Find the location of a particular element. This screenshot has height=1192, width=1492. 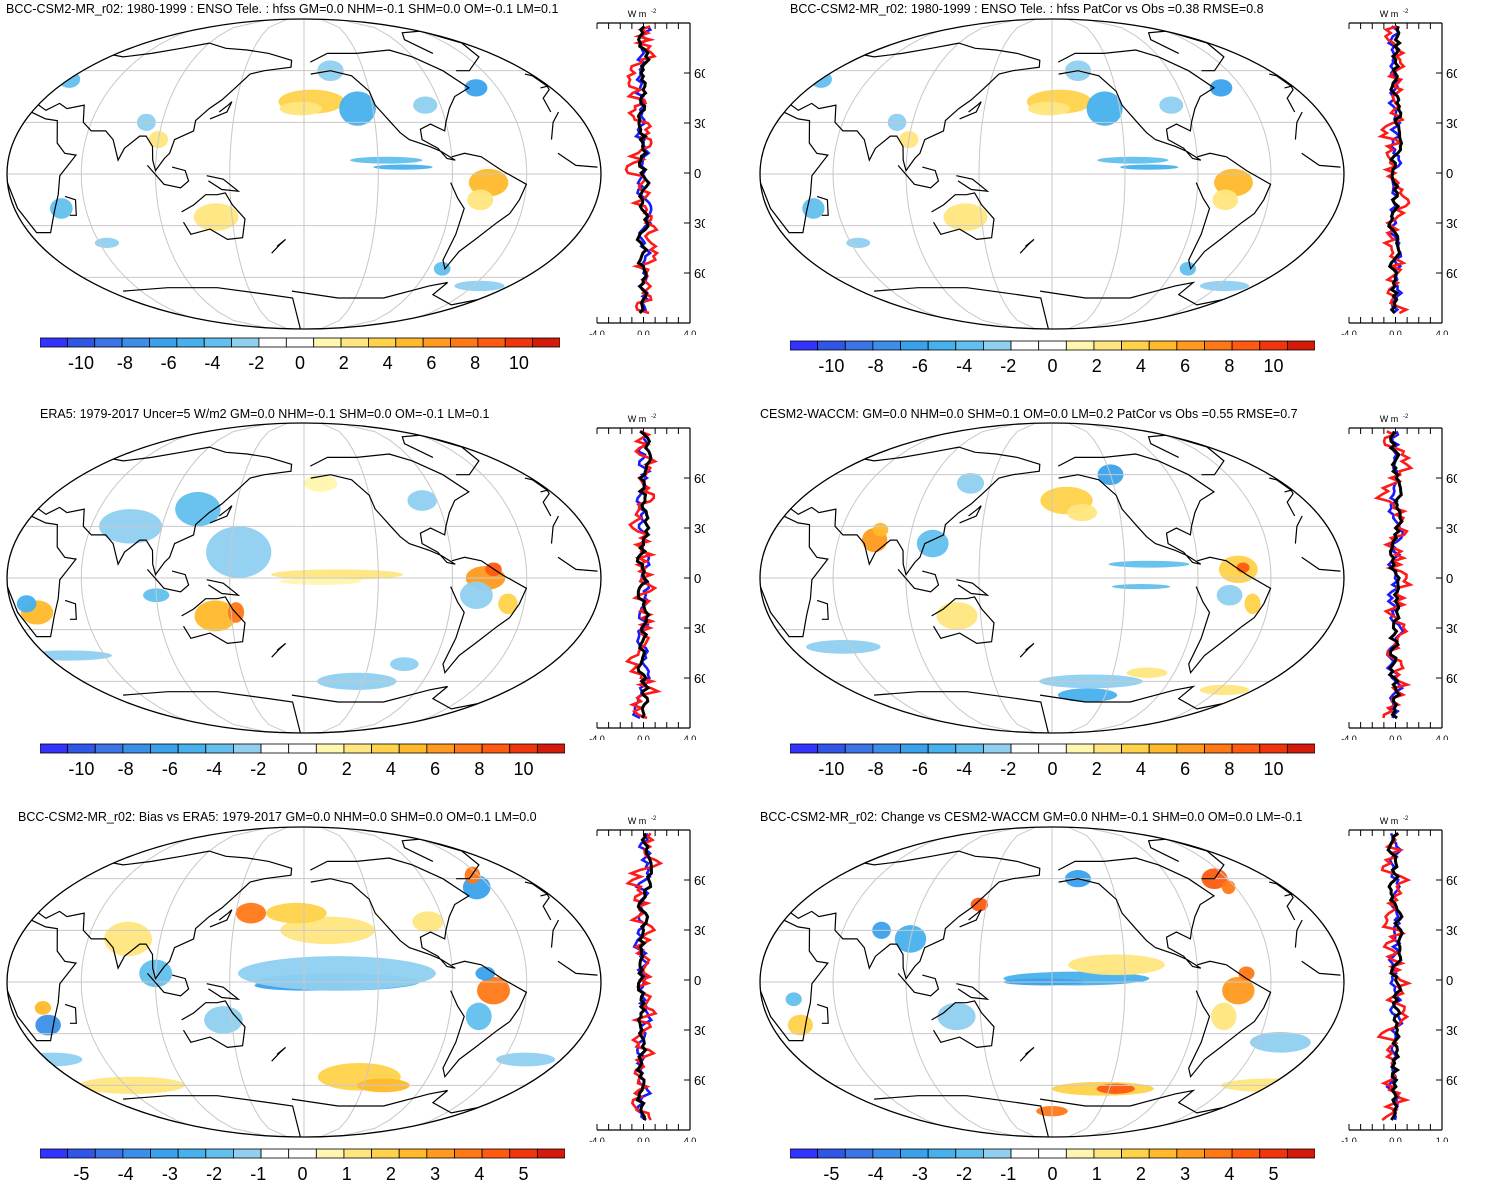

coast-newZealand is located at coordinates (279, 246).